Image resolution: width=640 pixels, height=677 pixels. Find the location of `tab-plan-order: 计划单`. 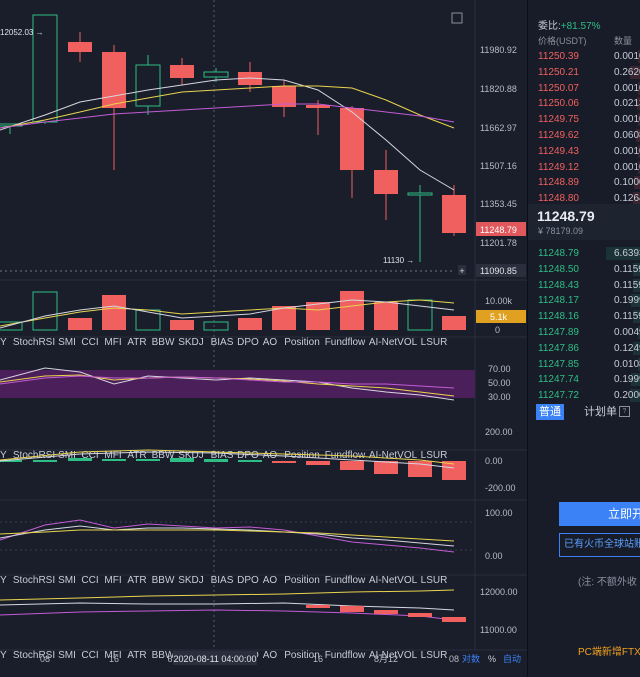

tab-plan-order: 计划单 is located at coordinates (600, 412).